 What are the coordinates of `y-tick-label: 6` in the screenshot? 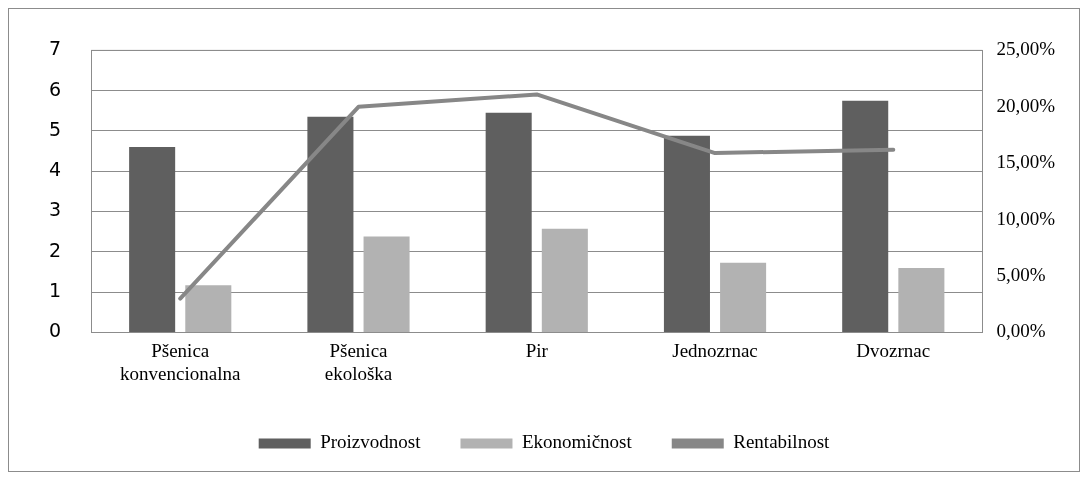 It's located at (55, 88).